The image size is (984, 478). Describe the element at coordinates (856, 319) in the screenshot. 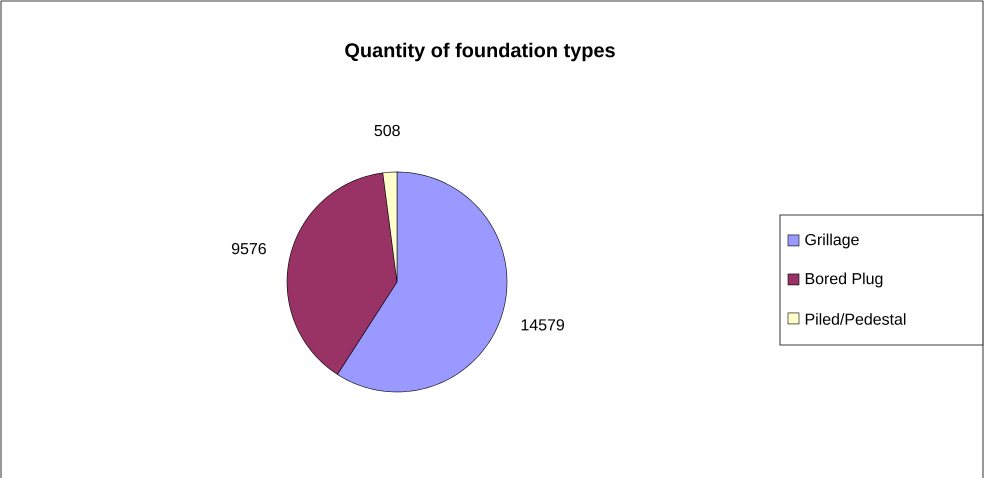

I see `legend-label: Piled/Pedestal` at that location.